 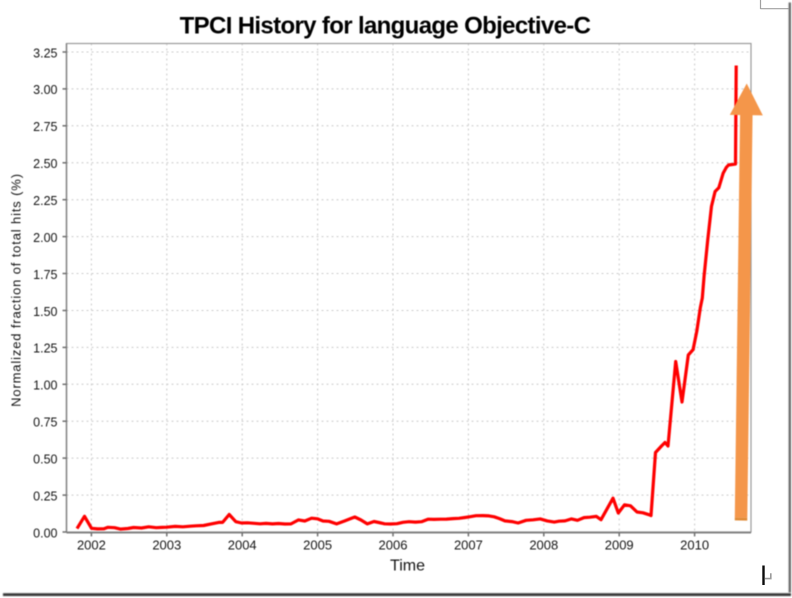 What do you see at coordinates (45, 533) in the screenshot?
I see `svg-text: 0.00` at bounding box center [45, 533].